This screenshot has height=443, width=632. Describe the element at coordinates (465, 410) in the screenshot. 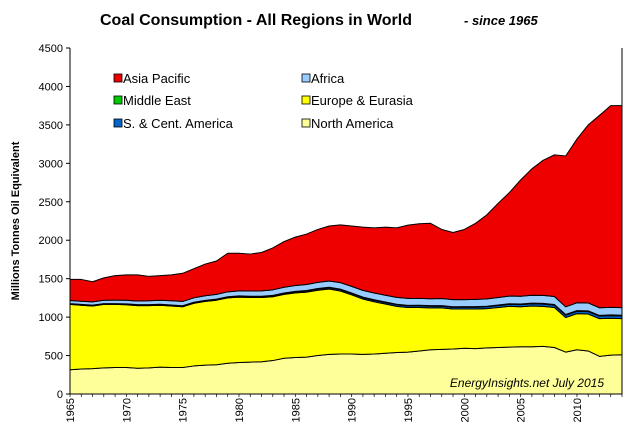

I see `x-tick-label: 2000` at that location.